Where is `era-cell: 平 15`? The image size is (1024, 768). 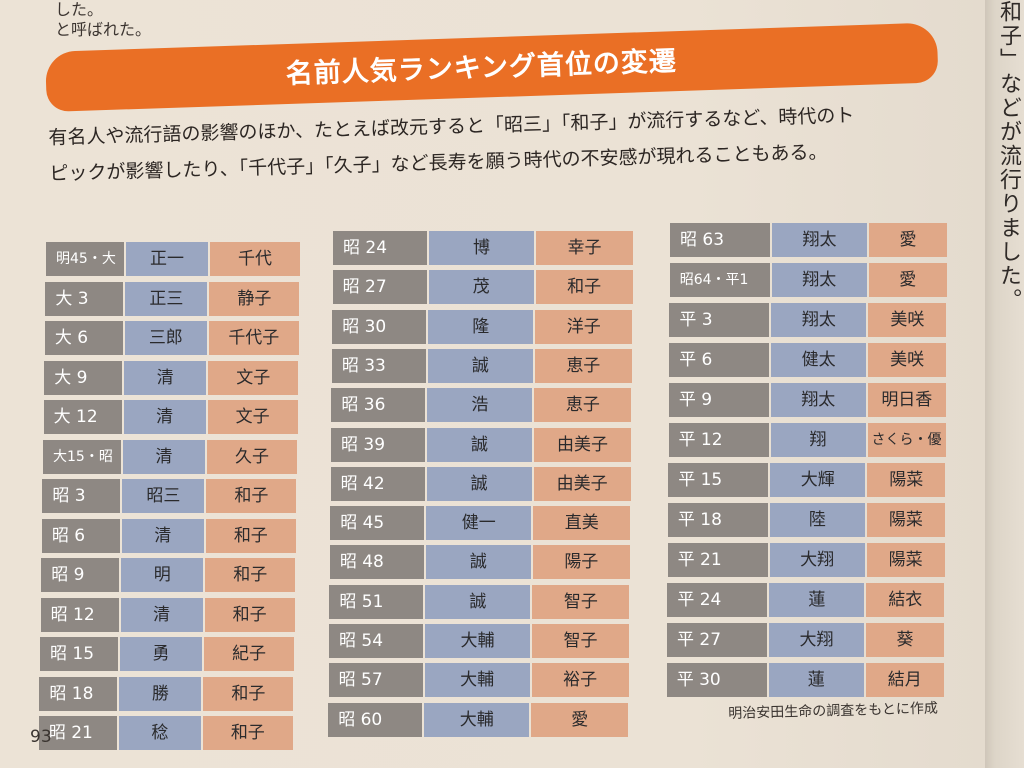
era-cell: 平 15 is located at coordinates (718, 480).